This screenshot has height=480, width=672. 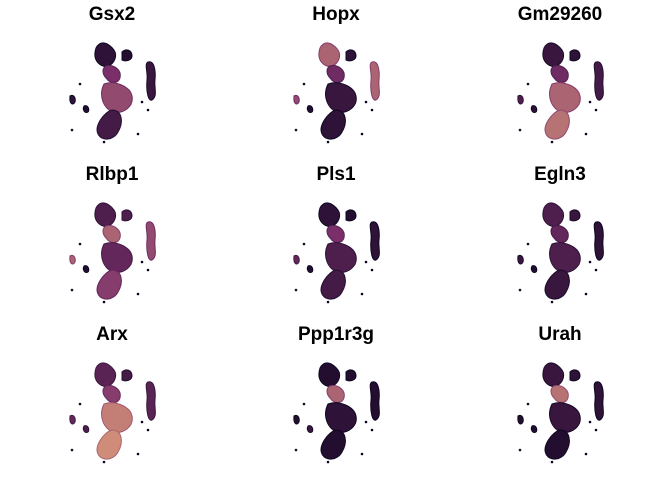 I want to click on panel-title: Rlbp1, so click(x=112, y=174).